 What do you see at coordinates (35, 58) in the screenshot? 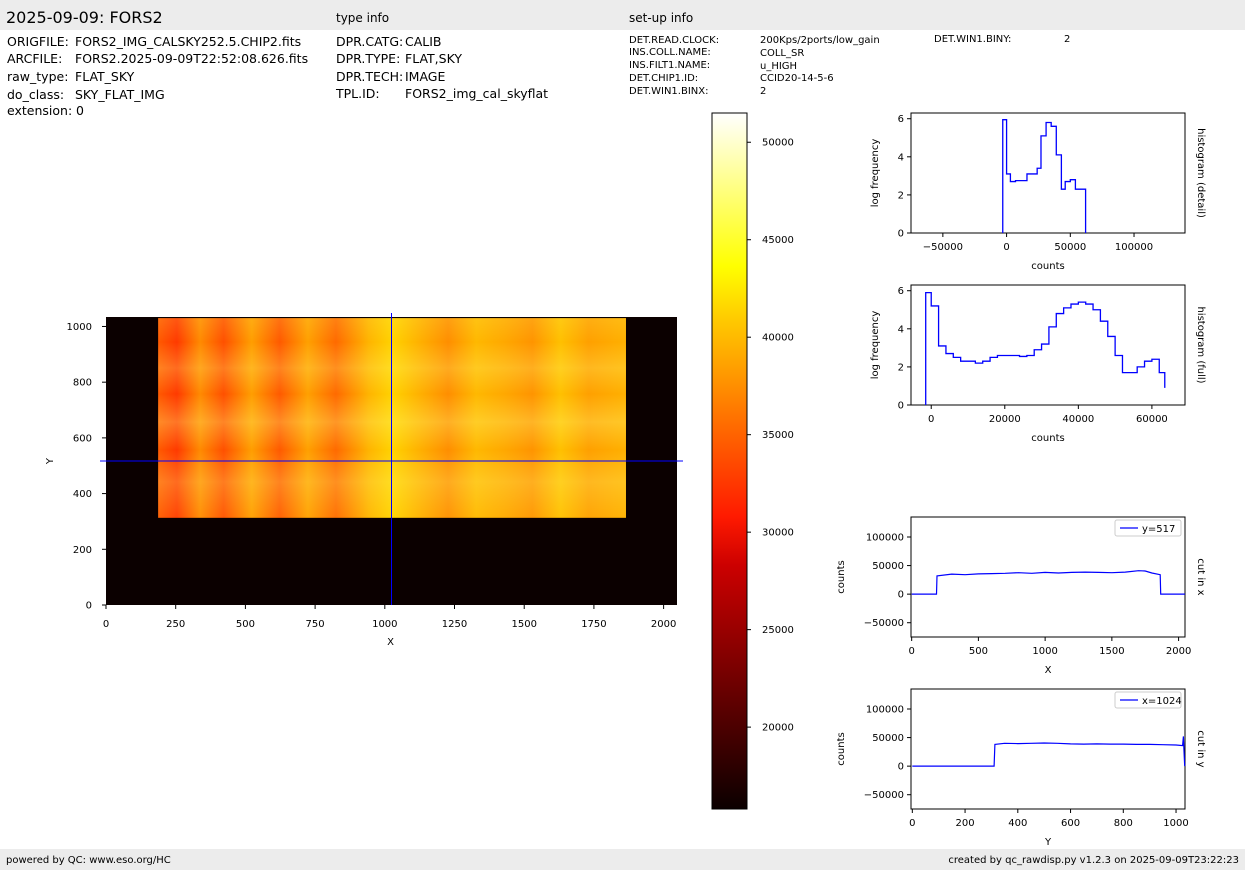
I see `file-info-key: ARCFILE:` at bounding box center [35, 58].